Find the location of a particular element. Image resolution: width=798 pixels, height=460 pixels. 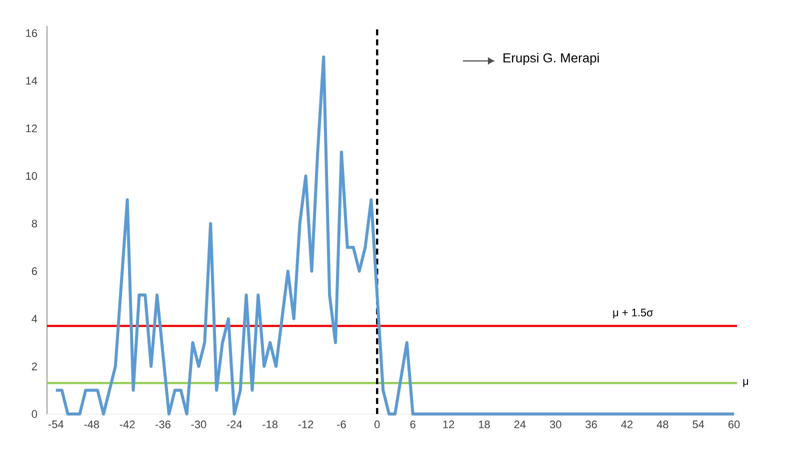

y-tick-label: 10 is located at coordinates (32, 176).